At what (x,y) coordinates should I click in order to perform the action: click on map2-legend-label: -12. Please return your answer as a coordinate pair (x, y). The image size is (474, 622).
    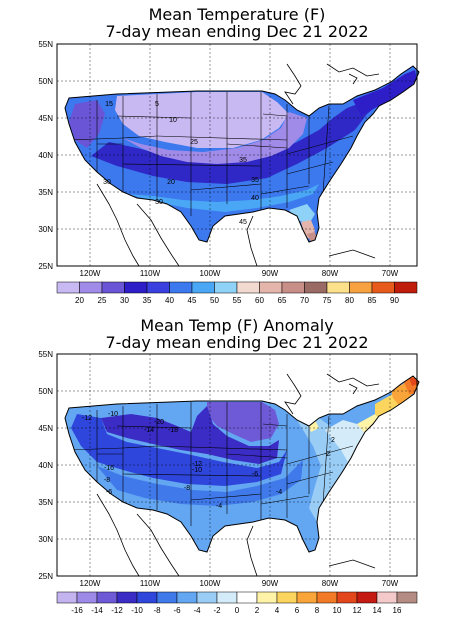
    Looking at the image, I should click on (117, 610).